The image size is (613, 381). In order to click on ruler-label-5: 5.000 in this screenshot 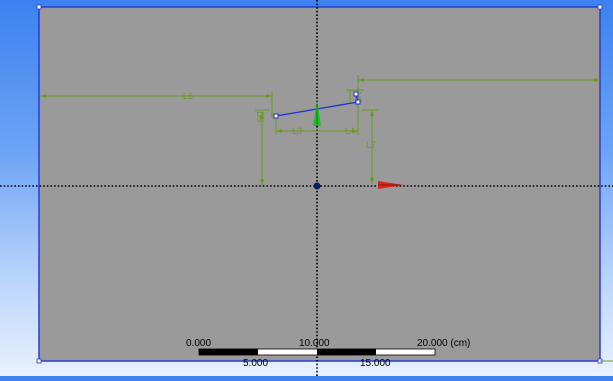, I will do `click(255, 363)`.